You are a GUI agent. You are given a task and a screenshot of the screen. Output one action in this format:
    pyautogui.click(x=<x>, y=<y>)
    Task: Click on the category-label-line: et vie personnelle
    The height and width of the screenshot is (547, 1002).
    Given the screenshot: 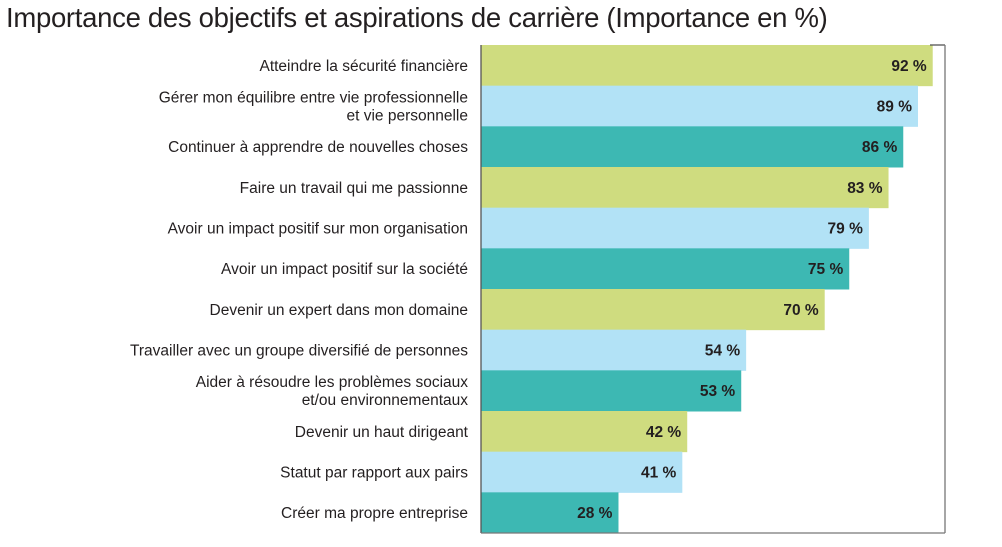 What is the action you would take?
    pyautogui.click(x=408, y=116)
    